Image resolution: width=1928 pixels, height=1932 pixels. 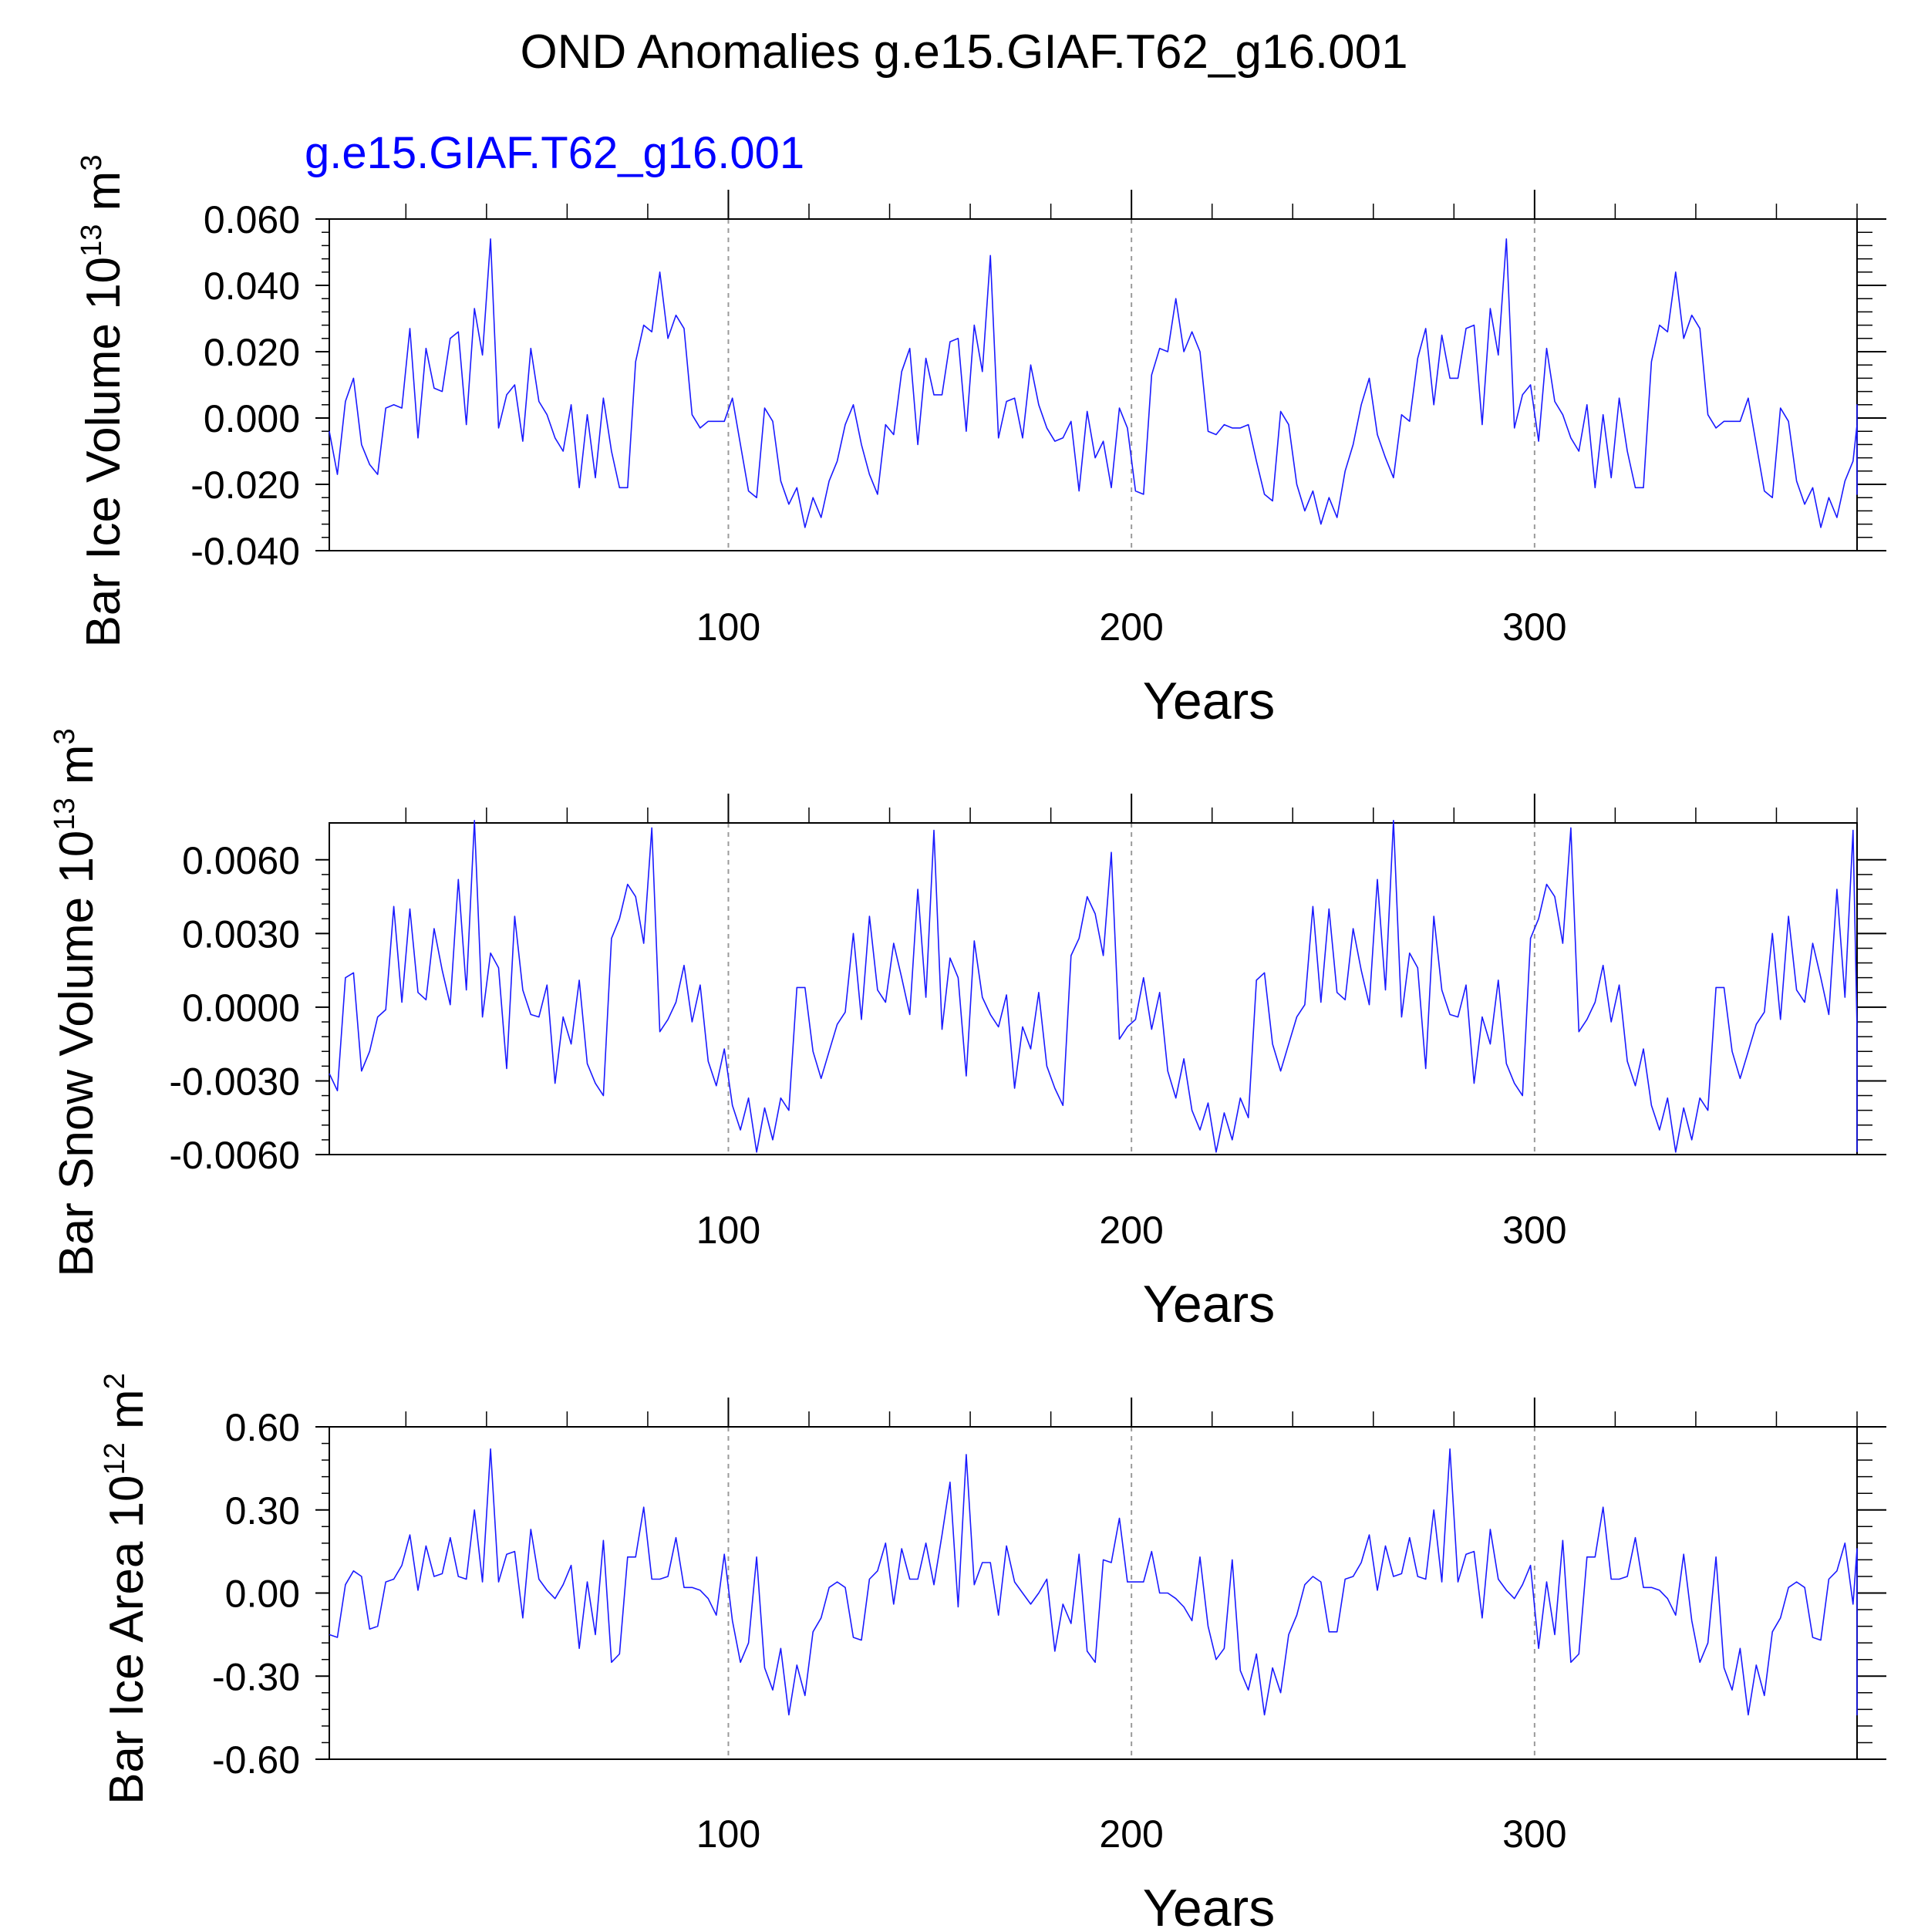 I want to click on y-tick-label: 0.0060, so click(x=241, y=860).